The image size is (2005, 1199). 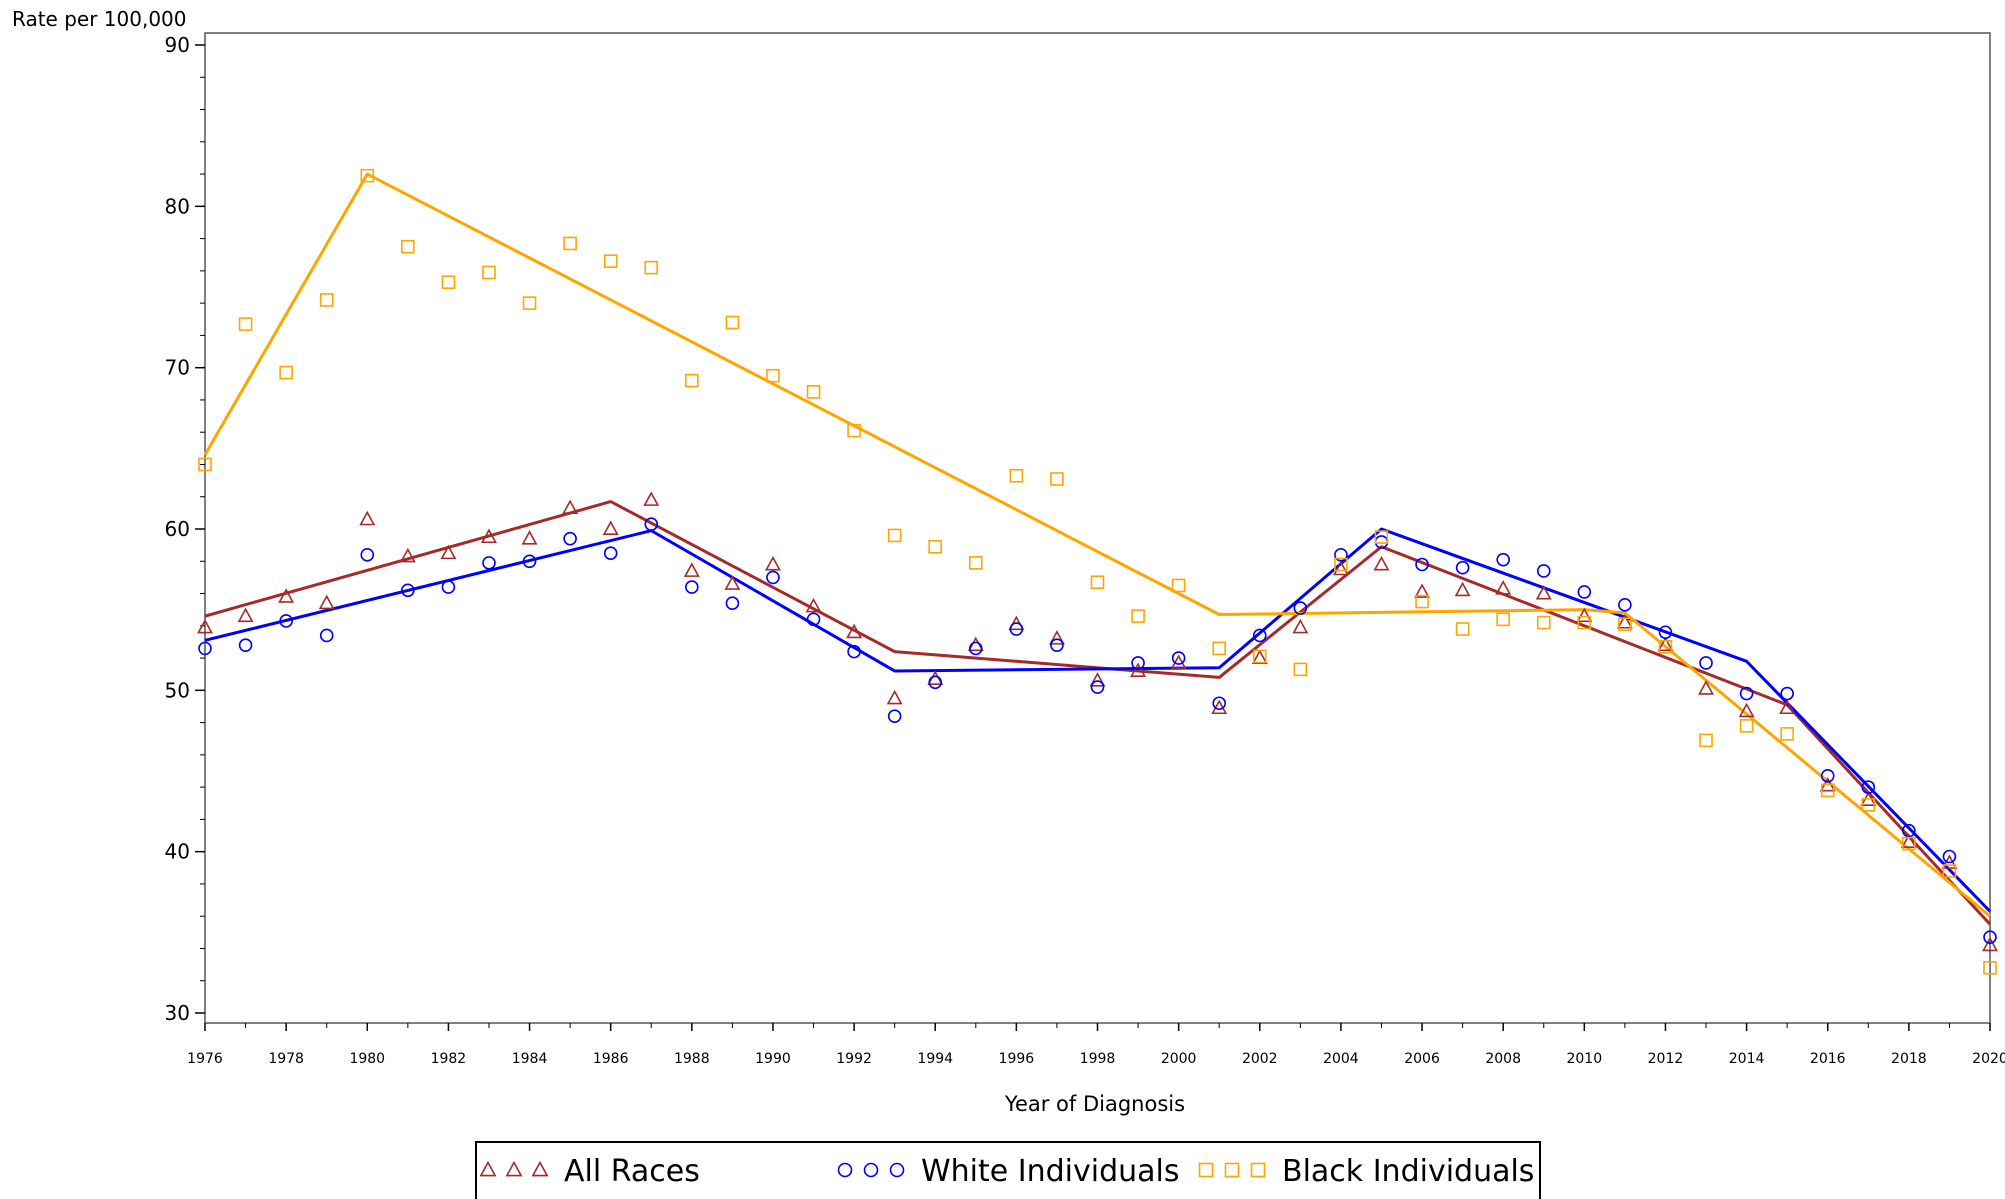 I want to click on y-axis-label: Rate per 100,000, so click(x=99, y=19).